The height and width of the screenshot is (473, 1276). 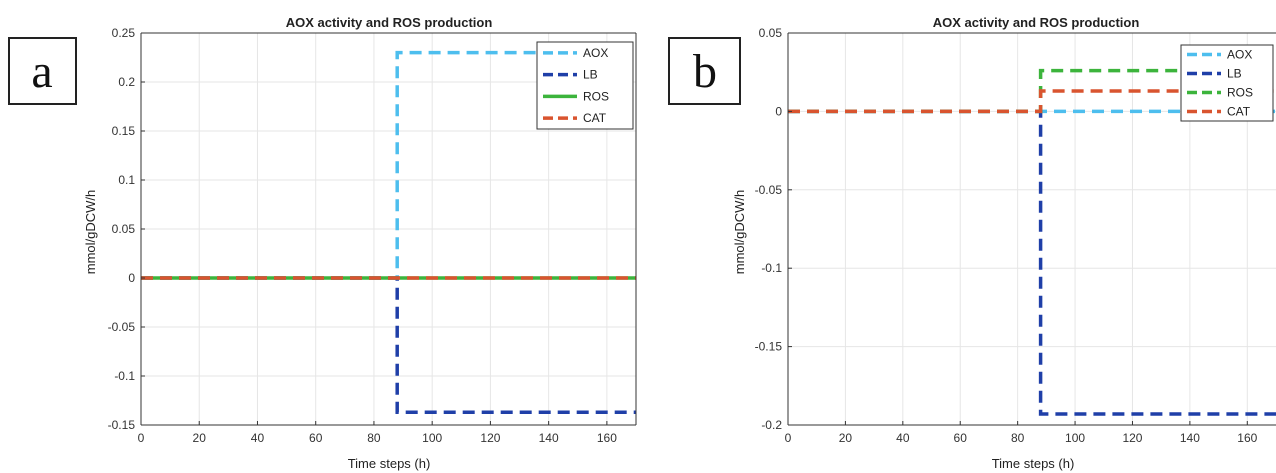 What do you see at coordinates (124, 33) in the screenshot?
I see `y-tick-label: 0.25` at bounding box center [124, 33].